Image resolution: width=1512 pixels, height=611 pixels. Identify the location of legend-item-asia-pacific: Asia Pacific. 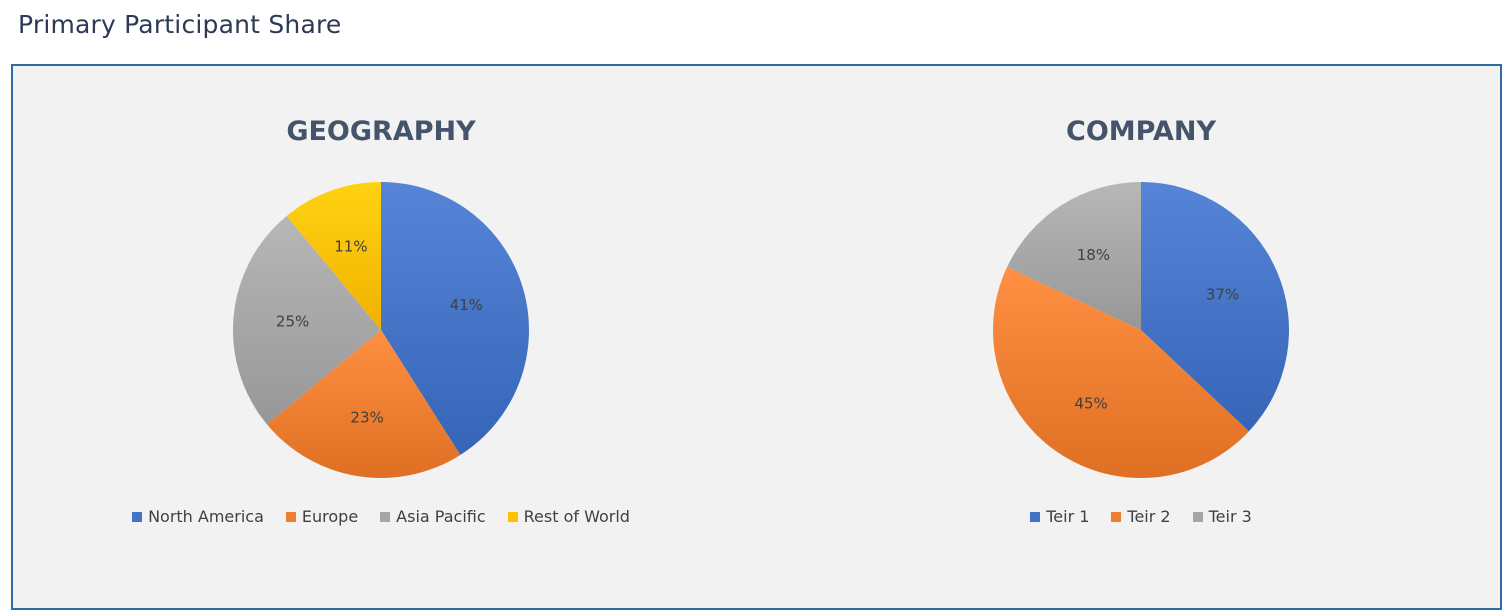
(433, 516).